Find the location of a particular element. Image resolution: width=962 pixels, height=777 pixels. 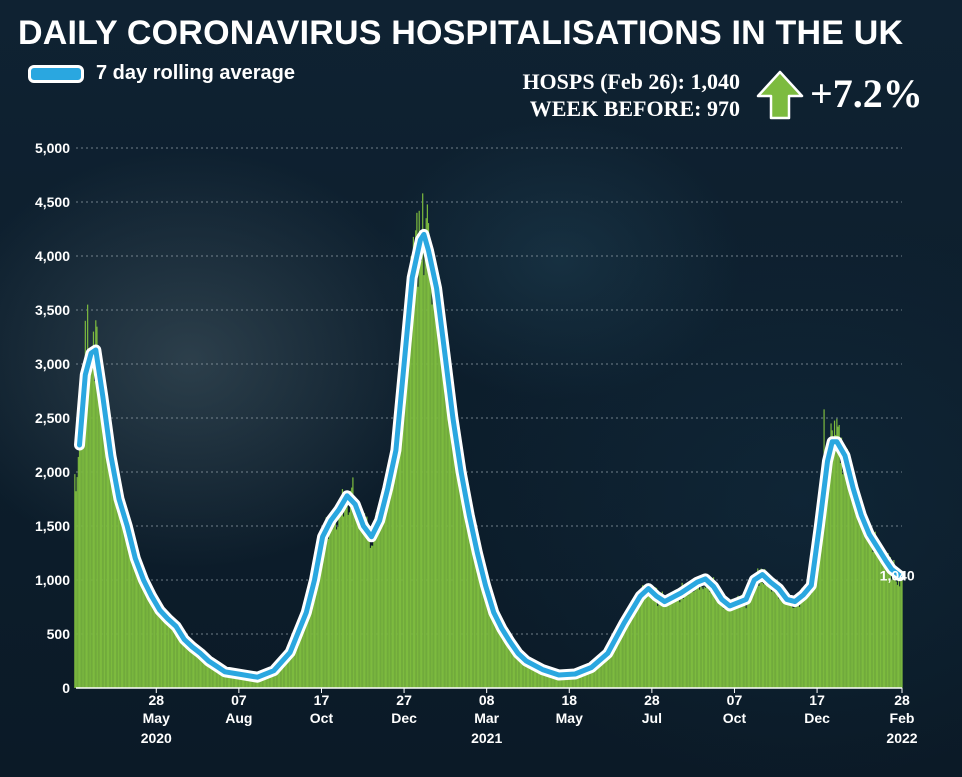

y-tick-label: 1,500 is located at coordinates (52, 526).